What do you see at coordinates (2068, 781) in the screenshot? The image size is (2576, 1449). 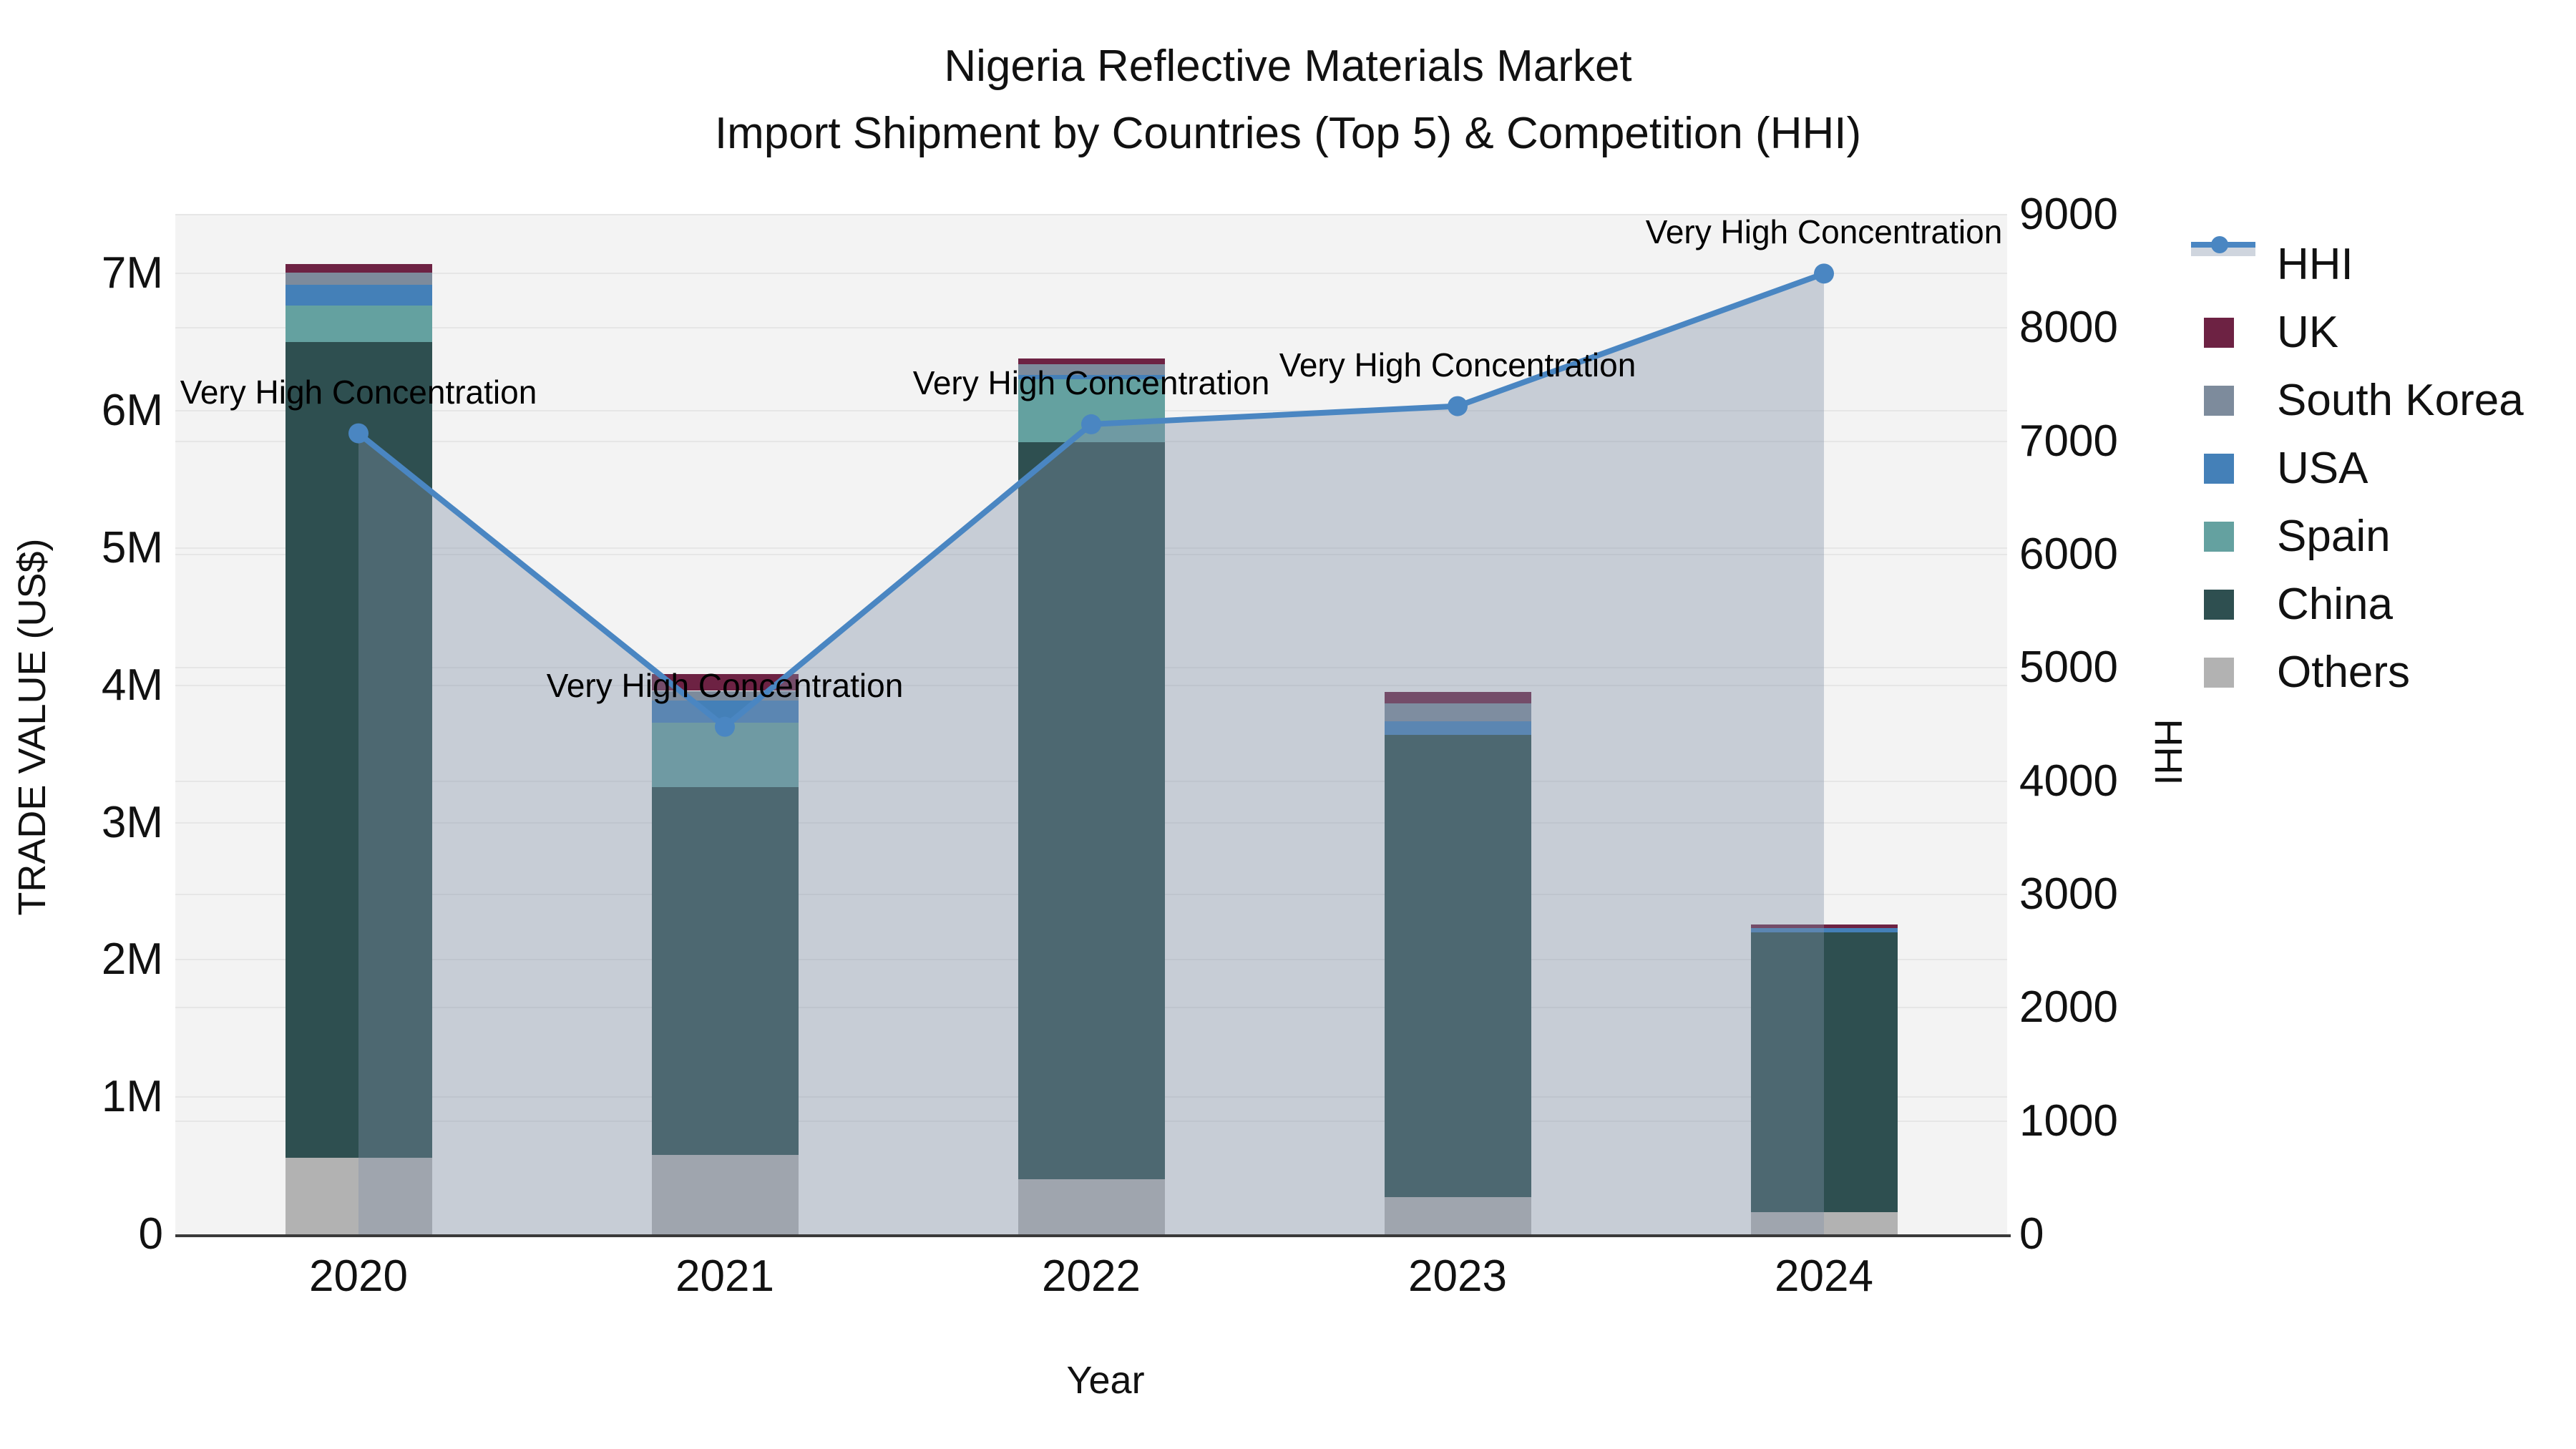 I see `y-right-tick-label: 4000` at bounding box center [2068, 781].